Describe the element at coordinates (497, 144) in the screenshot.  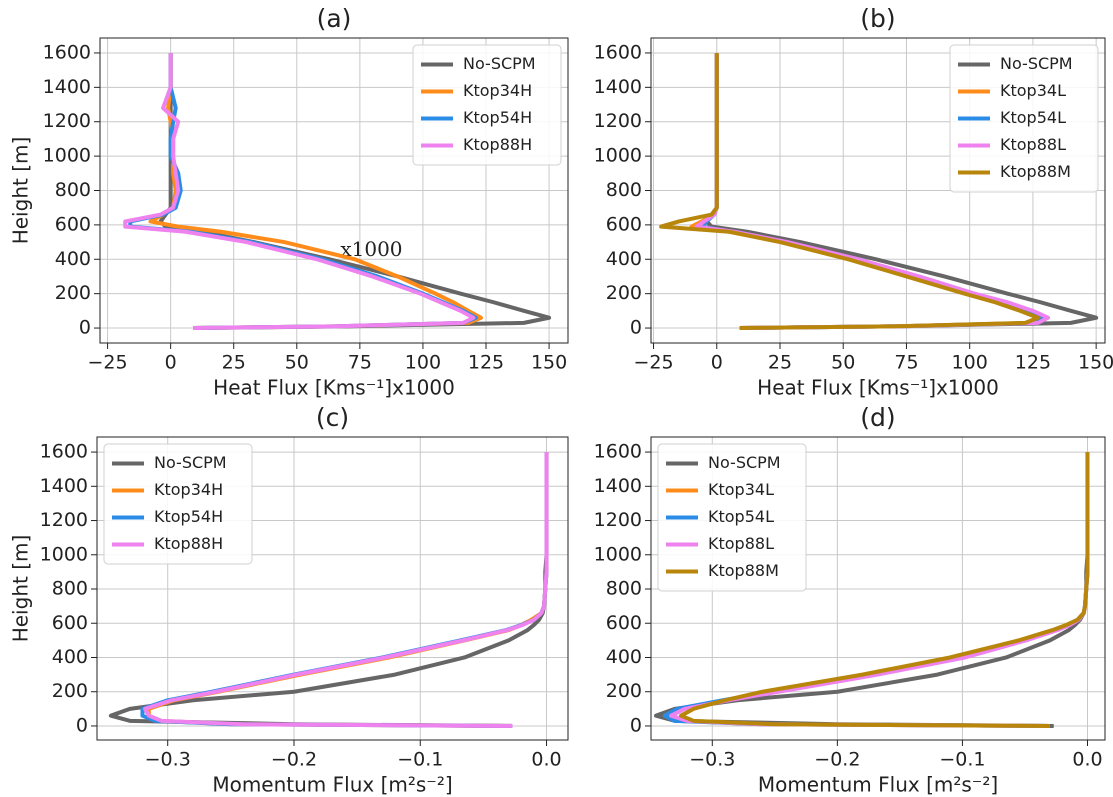
I see `legend-label: Ktop88H` at that location.